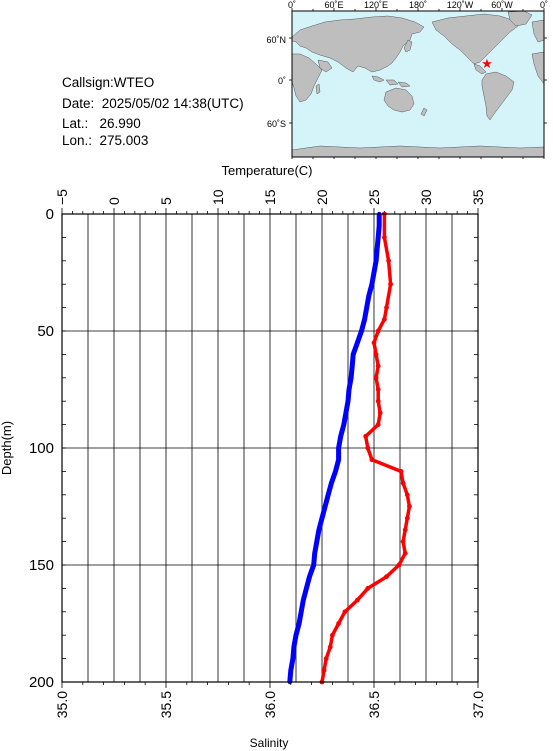  Describe the element at coordinates (7, 448) in the screenshot. I see `depth-axis-title: Depth(m)` at that location.